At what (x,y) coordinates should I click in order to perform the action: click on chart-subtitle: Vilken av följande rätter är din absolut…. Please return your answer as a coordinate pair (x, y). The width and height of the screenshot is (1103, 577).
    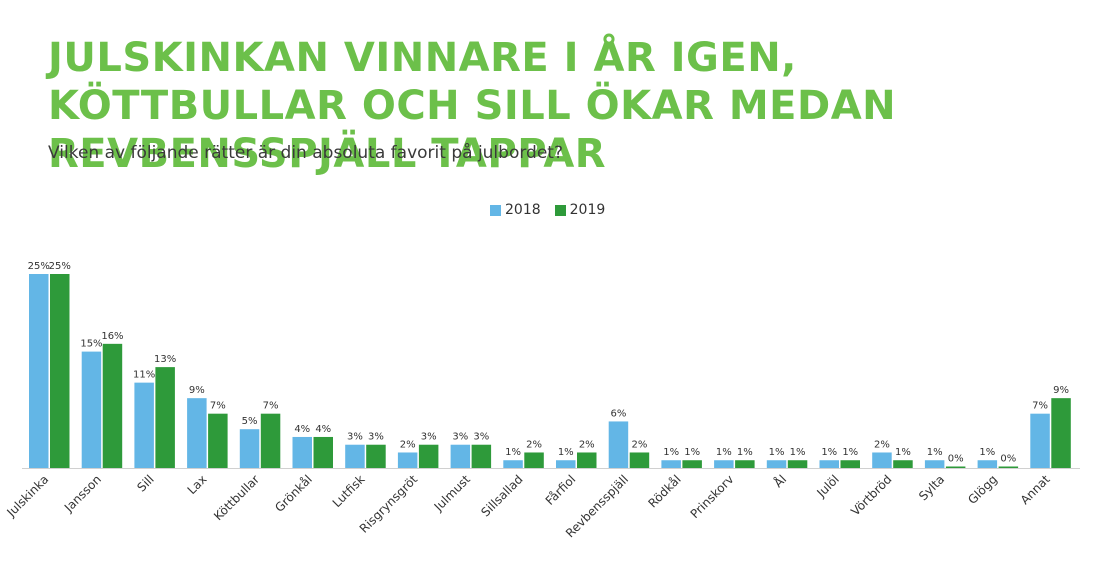
    Looking at the image, I should click on (305, 153).